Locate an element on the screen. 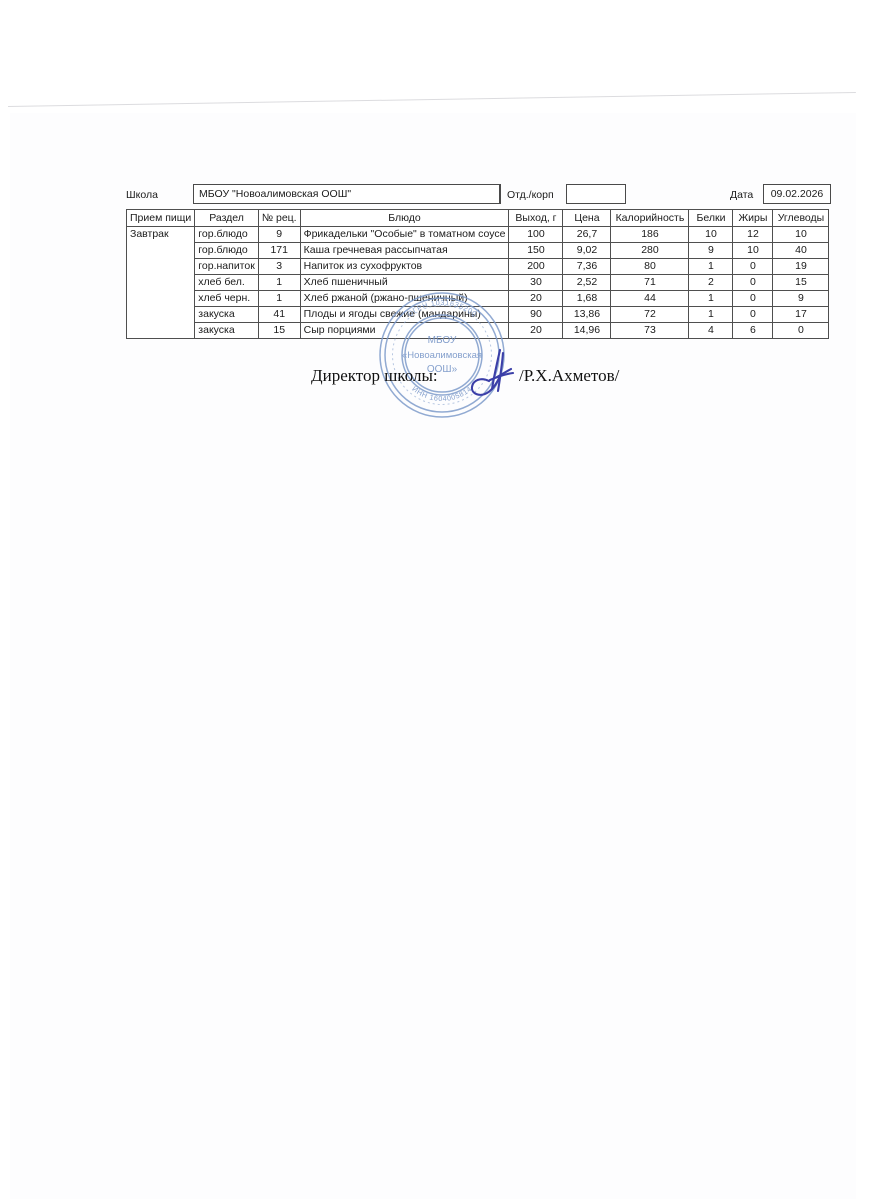  cell-recipe: 3 is located at coordinates (279, 266).